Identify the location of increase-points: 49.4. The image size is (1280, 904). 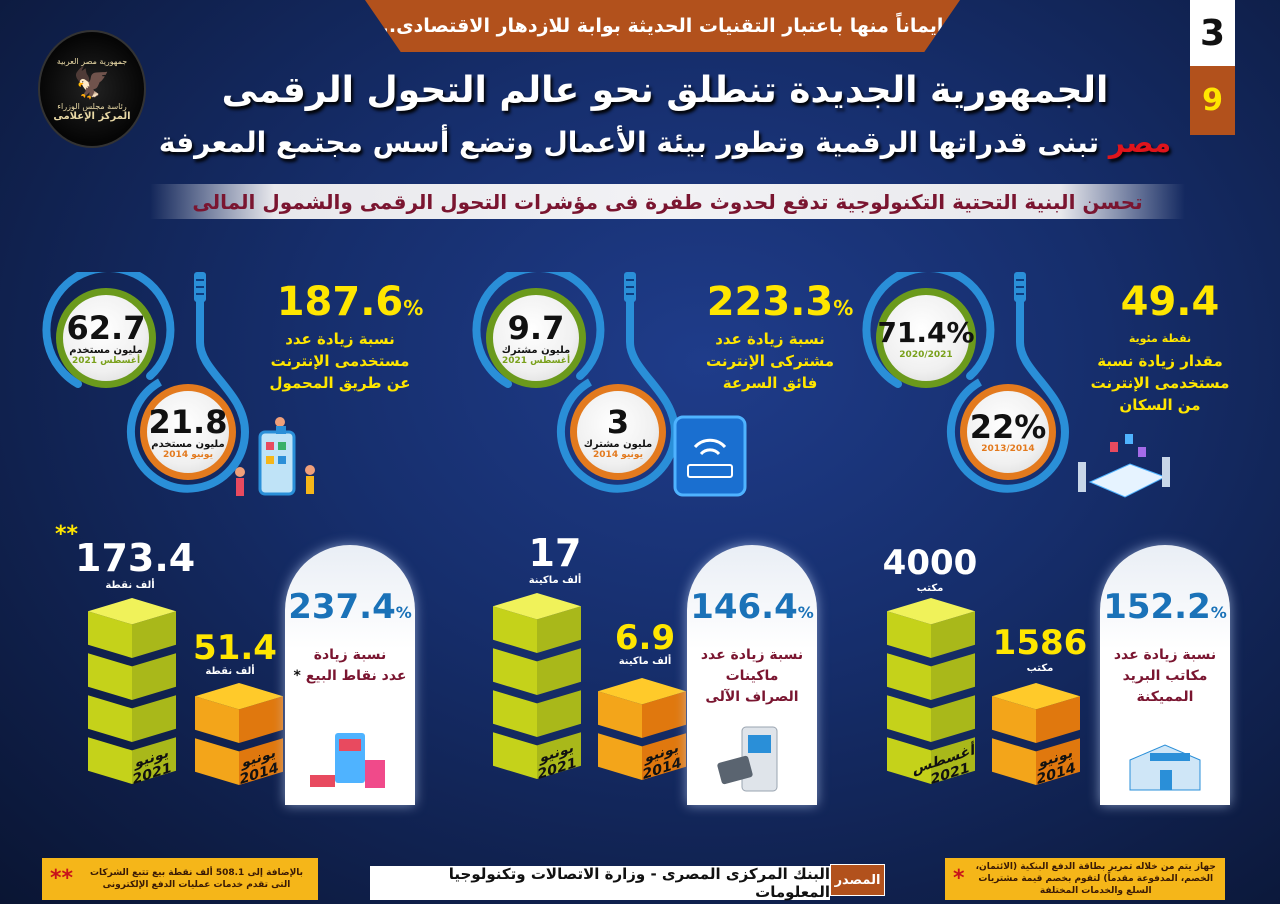
(1170, 302).